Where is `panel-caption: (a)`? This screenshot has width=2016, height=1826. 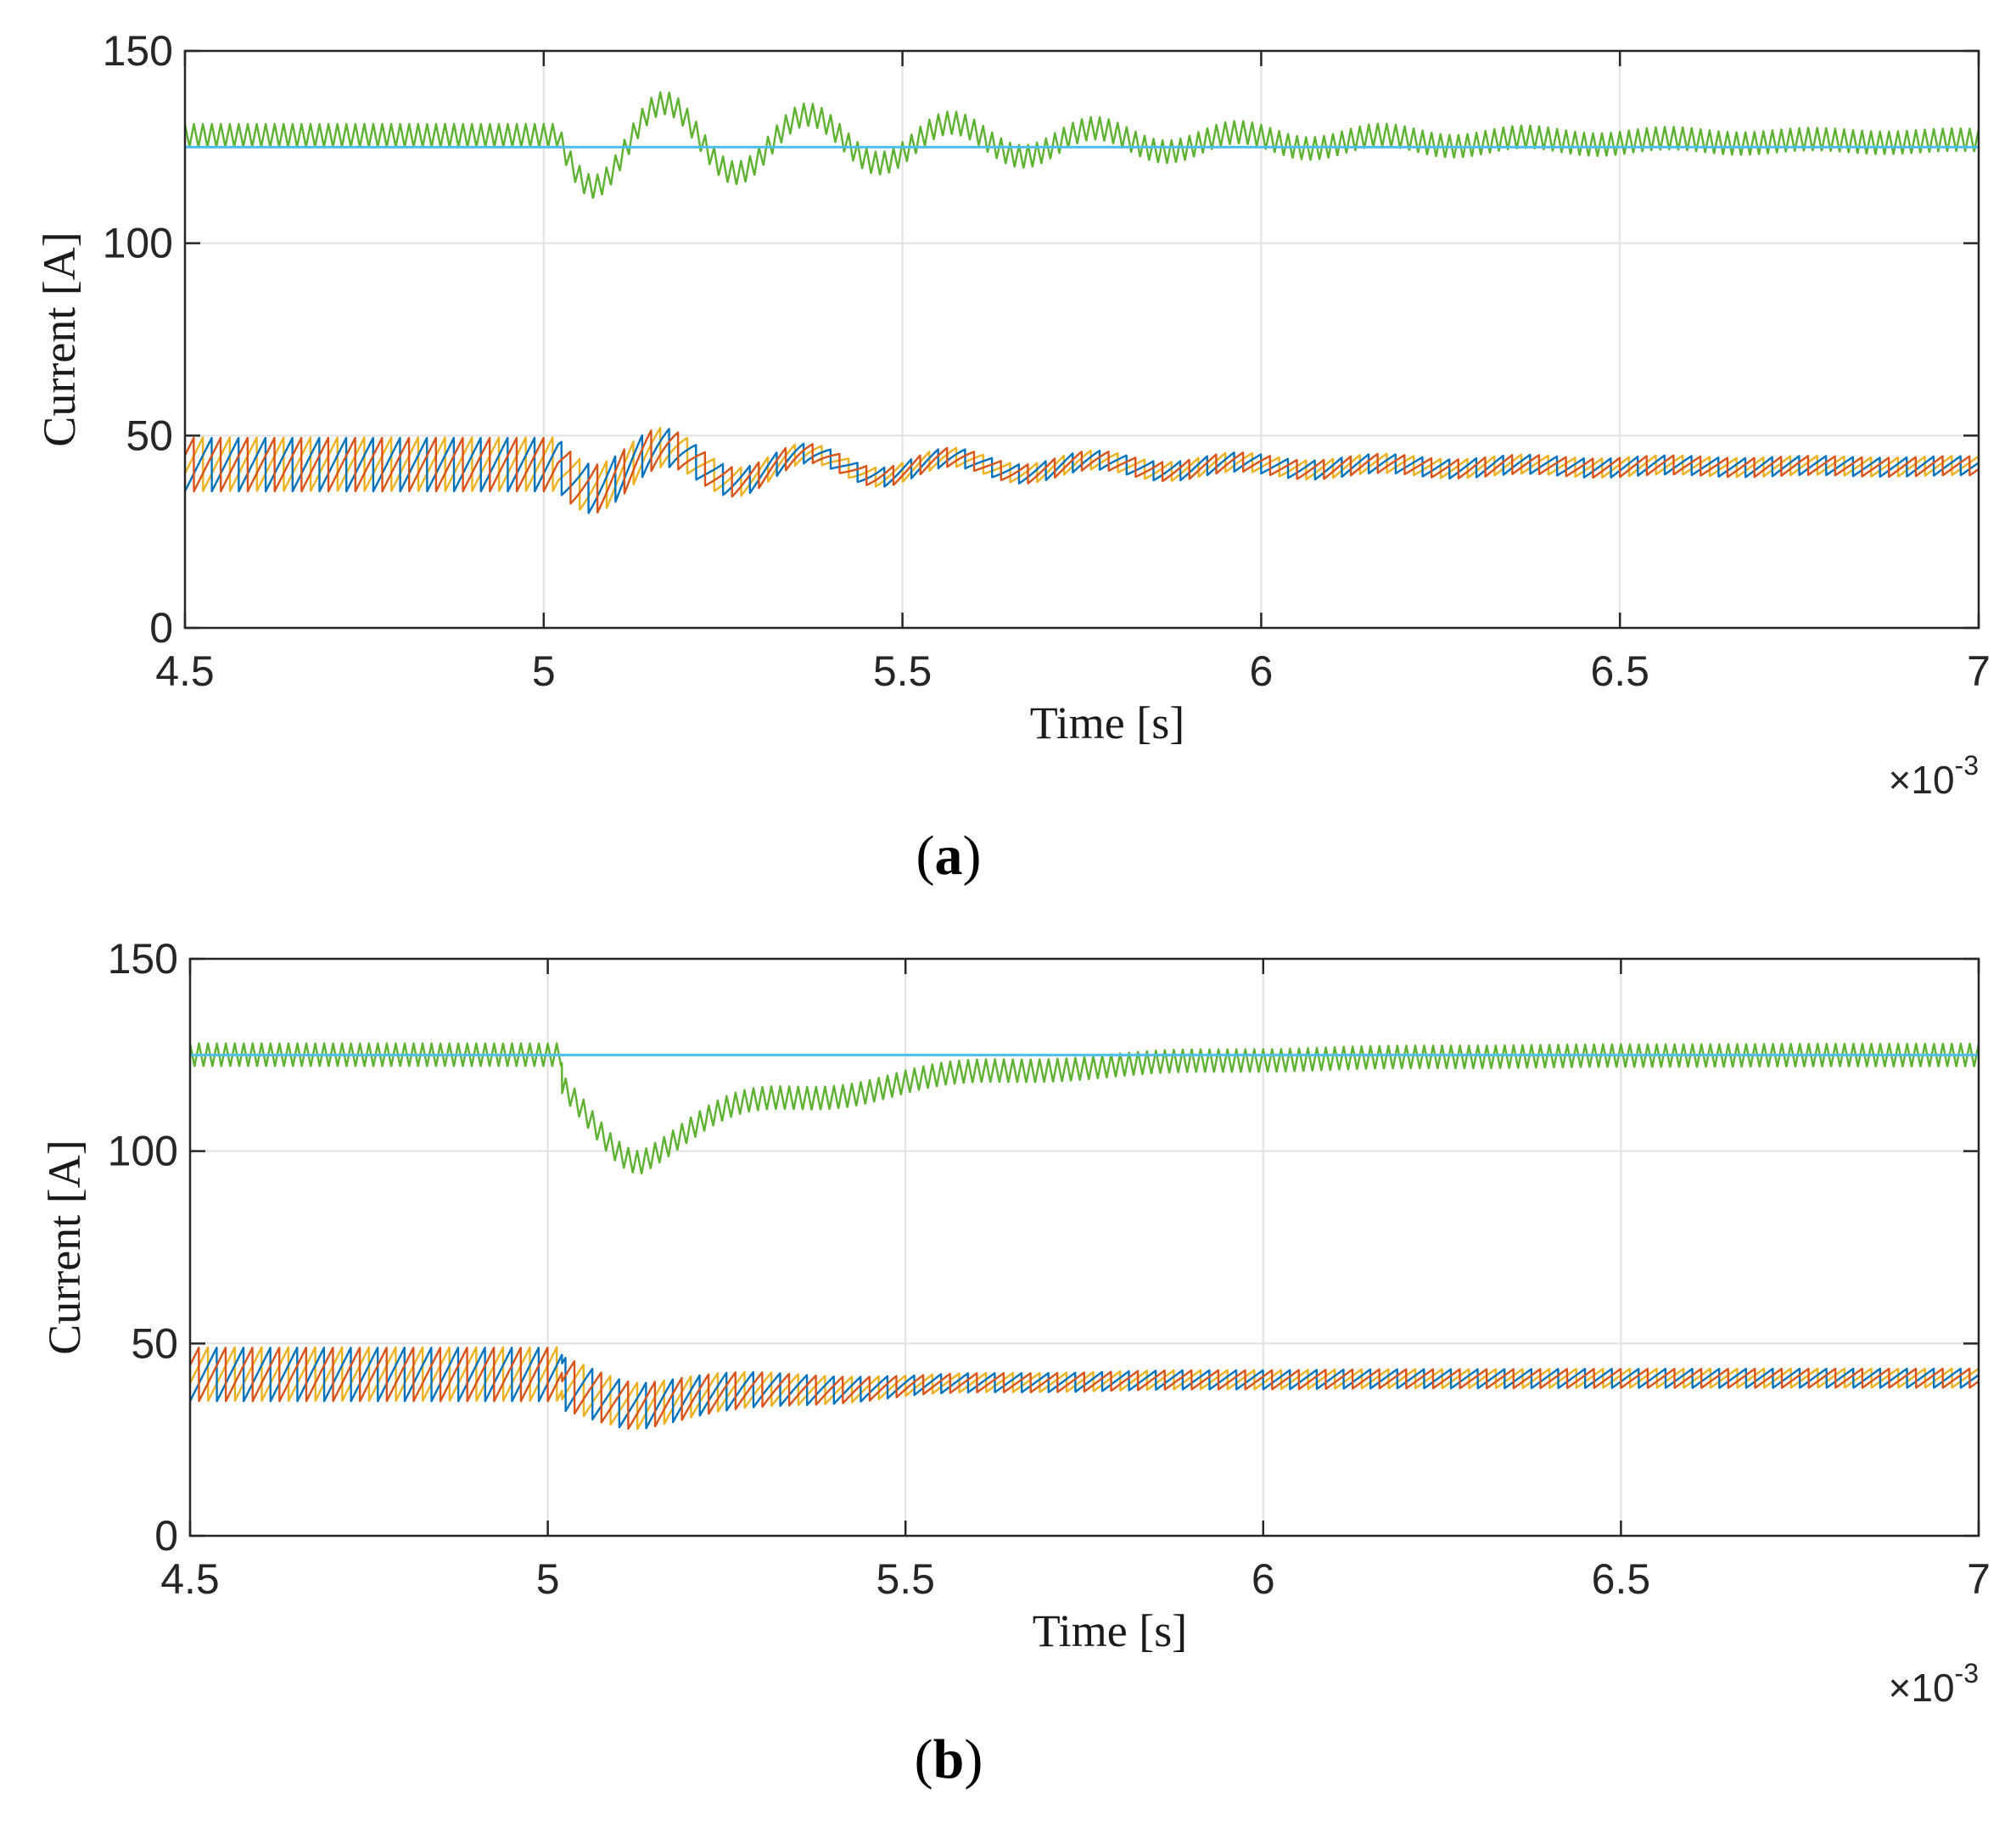
panel-caption: (a) is located at coordinates (949, 856).